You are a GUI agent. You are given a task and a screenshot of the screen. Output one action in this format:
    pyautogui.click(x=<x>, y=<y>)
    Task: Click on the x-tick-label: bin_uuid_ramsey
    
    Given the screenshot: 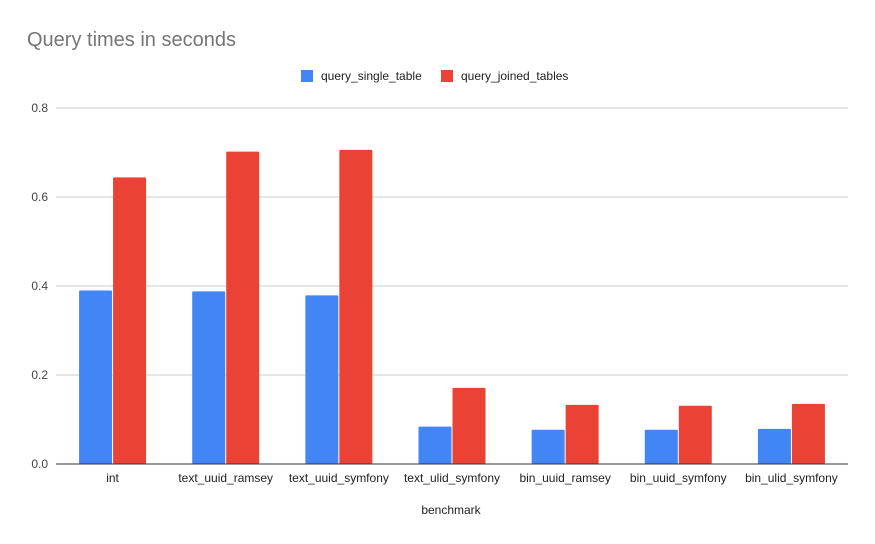 What is the action you would take?
    pyautogui.click(x=564, y=478)
    